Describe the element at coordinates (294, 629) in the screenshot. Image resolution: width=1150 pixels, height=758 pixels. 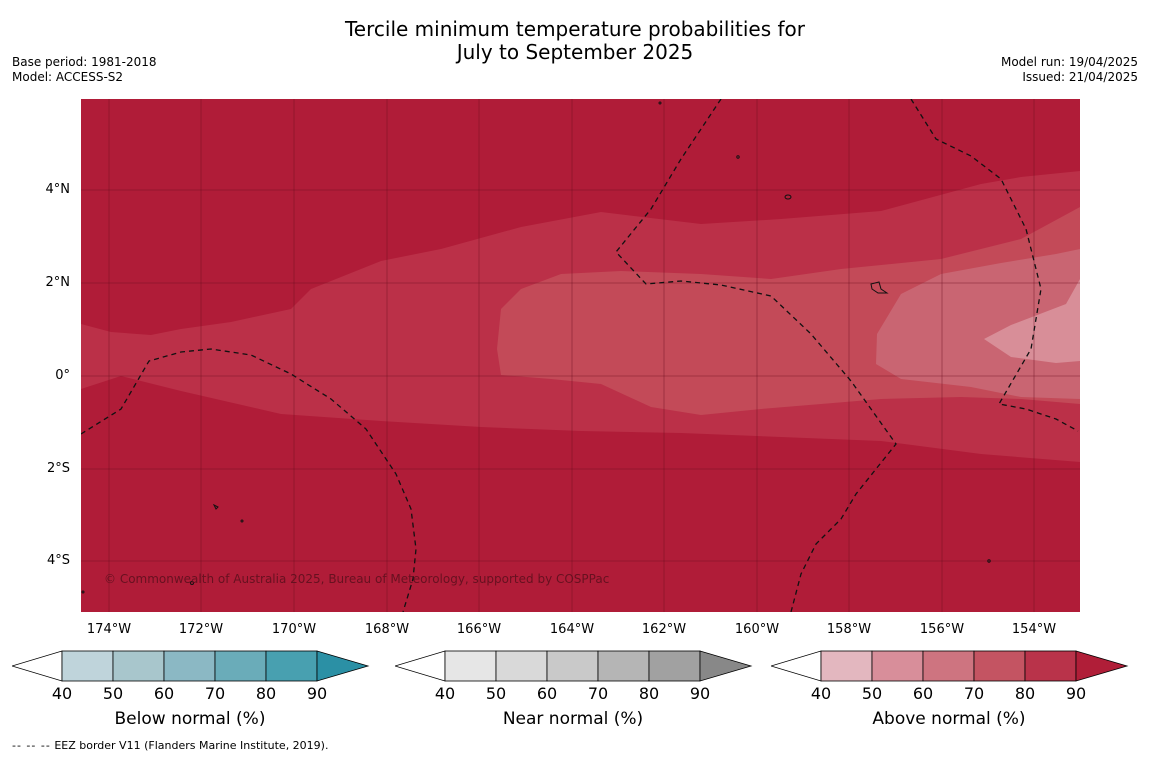
I see `x-tick-label: 170°W` at that location.